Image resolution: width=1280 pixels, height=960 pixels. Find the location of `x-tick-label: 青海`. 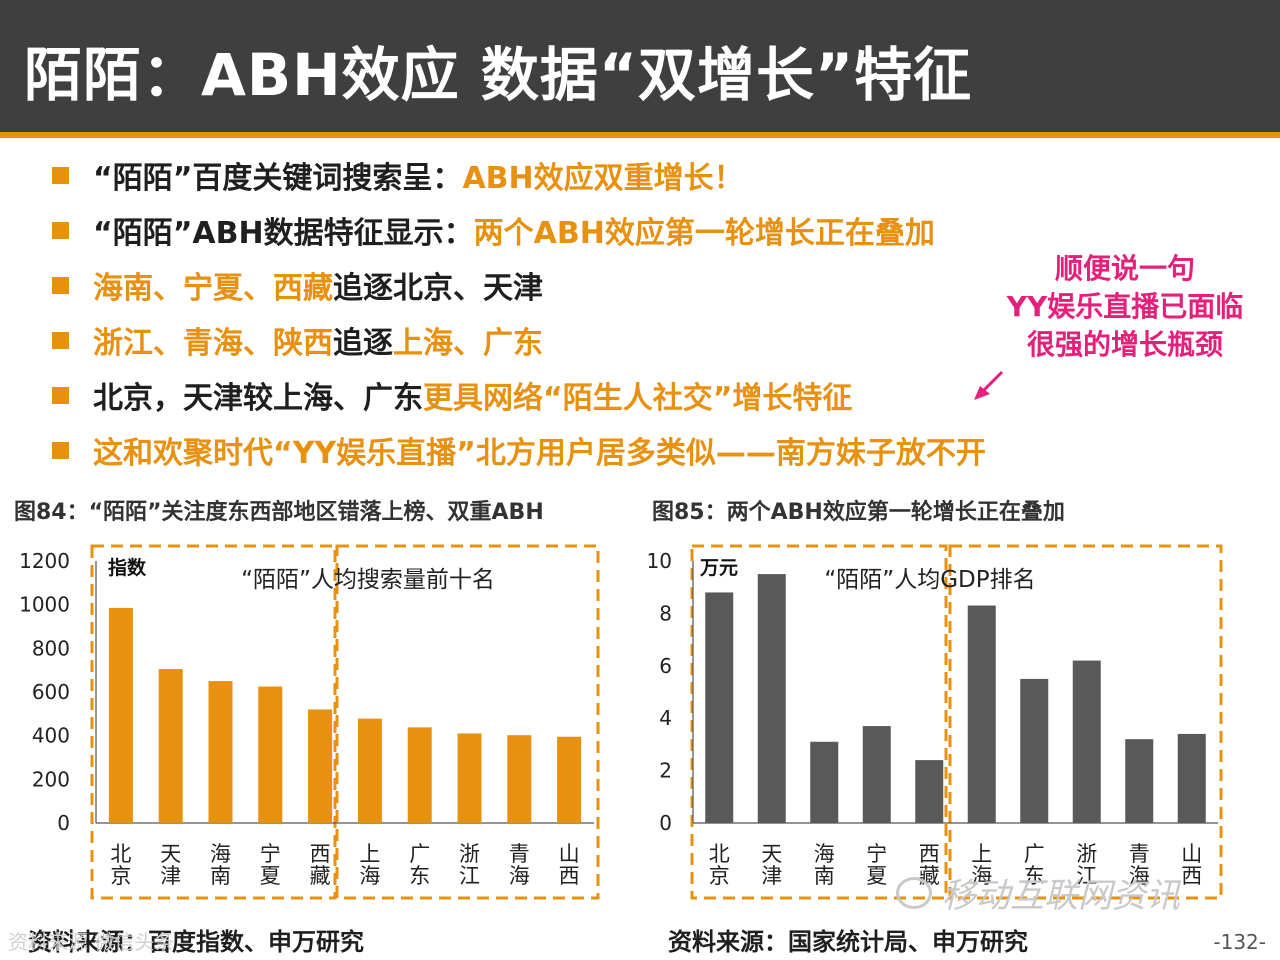

x-tick-label: 青海 is located at coordinates (1139, 865).